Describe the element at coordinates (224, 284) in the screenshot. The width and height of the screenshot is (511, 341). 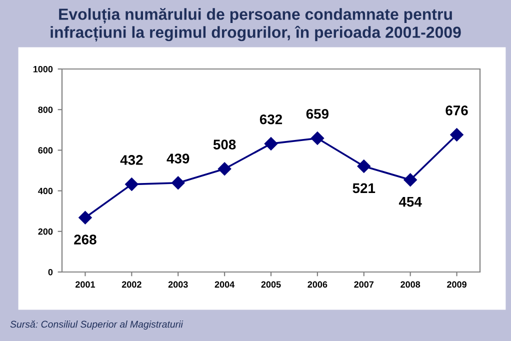
I see `x-tick-label: 2004` at that location.